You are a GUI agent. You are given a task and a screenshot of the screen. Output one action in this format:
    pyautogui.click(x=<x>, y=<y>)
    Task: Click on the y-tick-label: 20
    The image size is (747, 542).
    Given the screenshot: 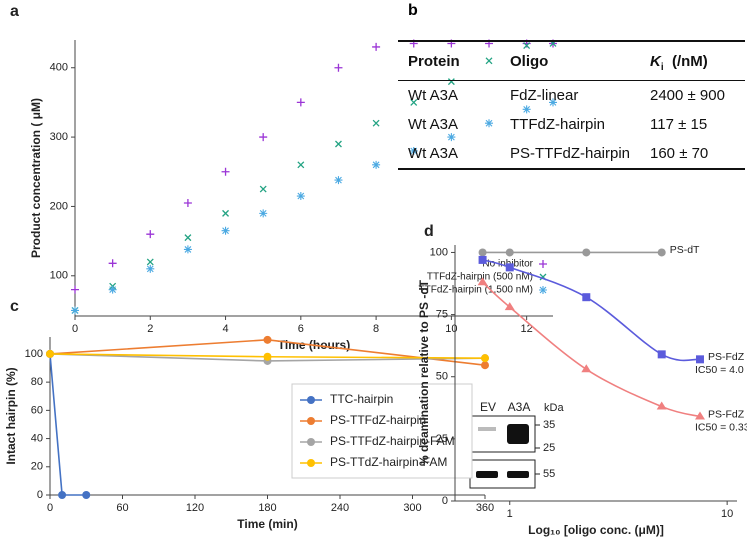 What is the action you would take?
    pyautogui.click(x=37, y=467)
    